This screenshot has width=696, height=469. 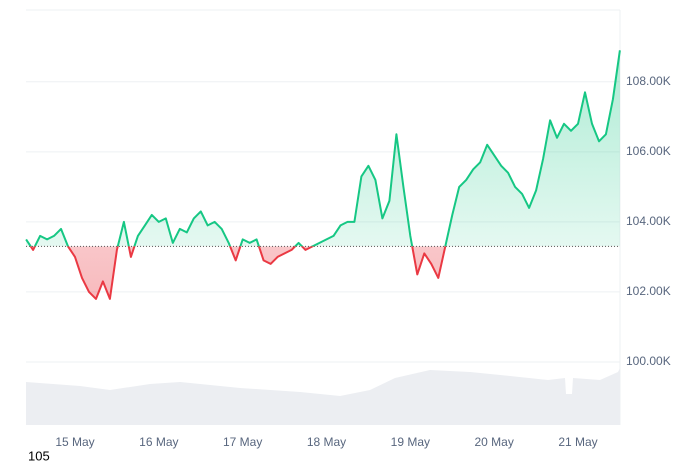 What do you see at coordinates (648, 291) in the screenshot?
I see `y-tick-label: 102.00K` at bounding box center [648, 291].